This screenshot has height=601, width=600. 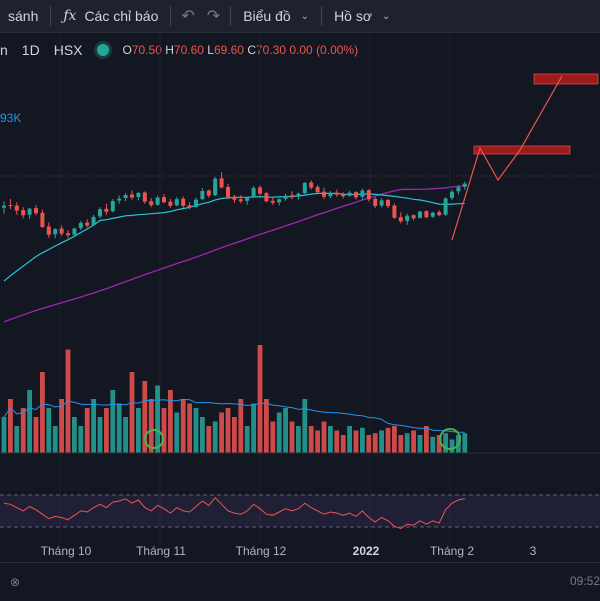 I want to click on close-key: C, so click(x=251, y=50).